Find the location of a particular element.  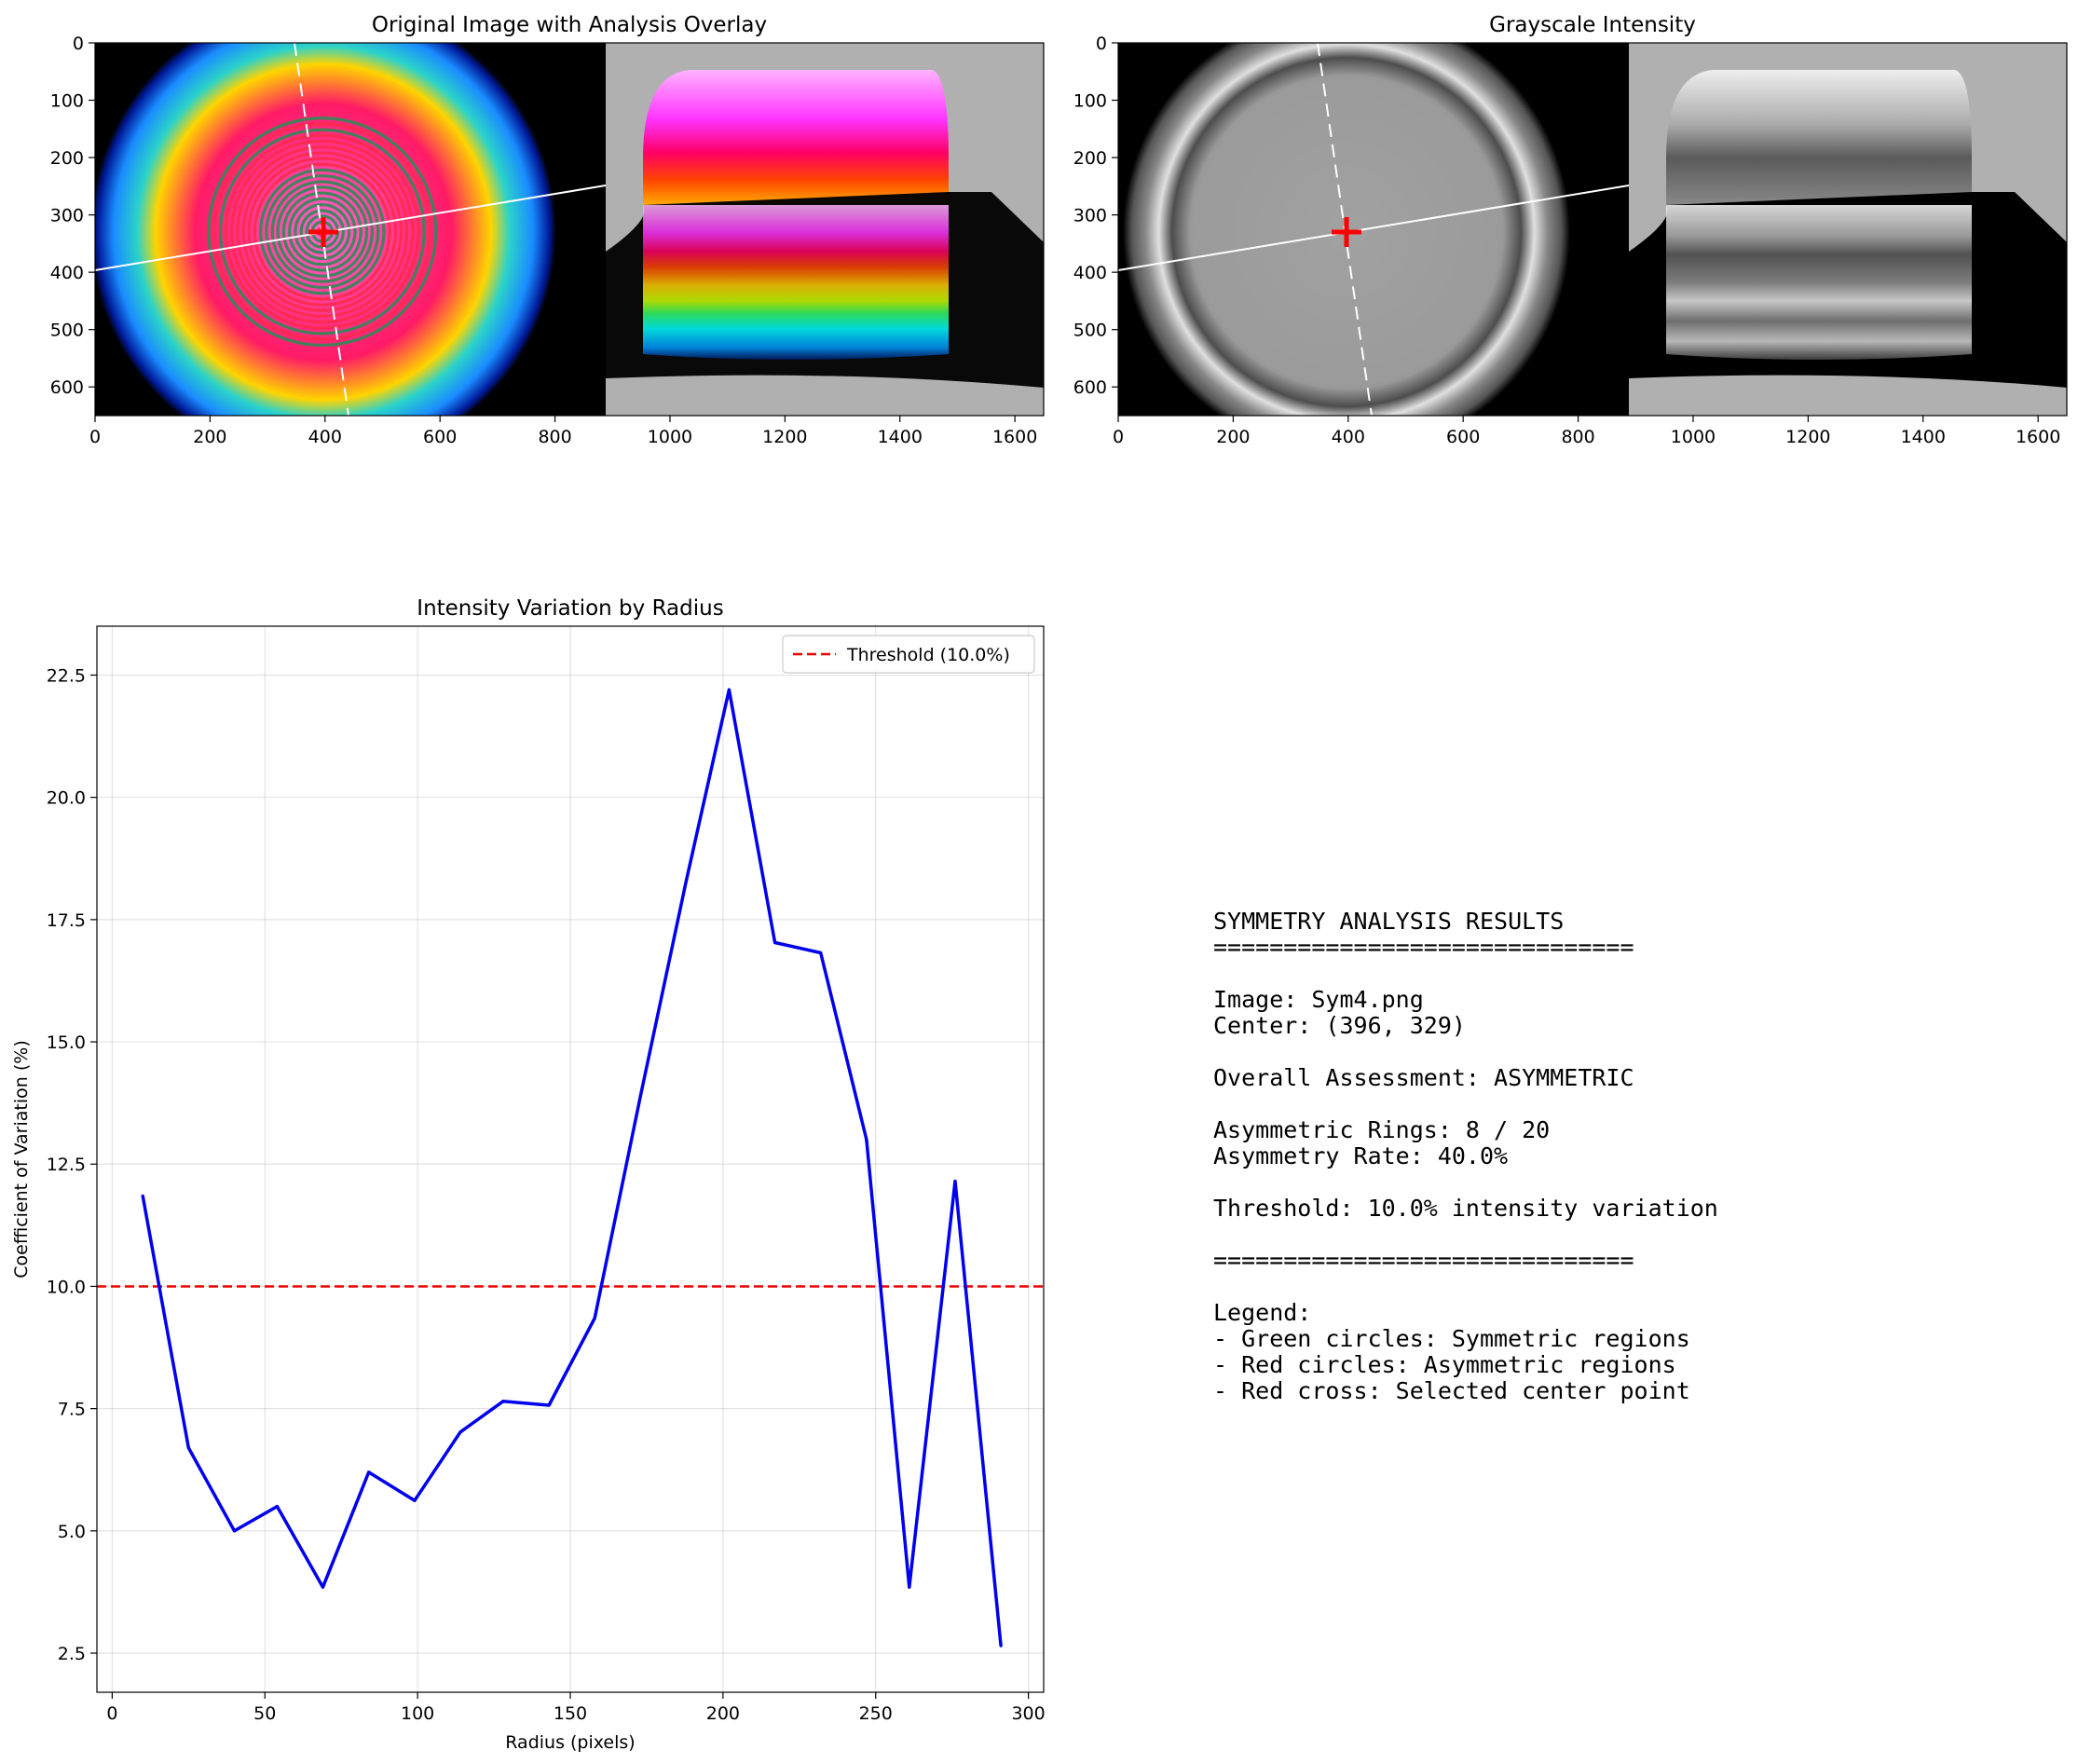

results-line: ============================== is located at coordinates (1423, 948).